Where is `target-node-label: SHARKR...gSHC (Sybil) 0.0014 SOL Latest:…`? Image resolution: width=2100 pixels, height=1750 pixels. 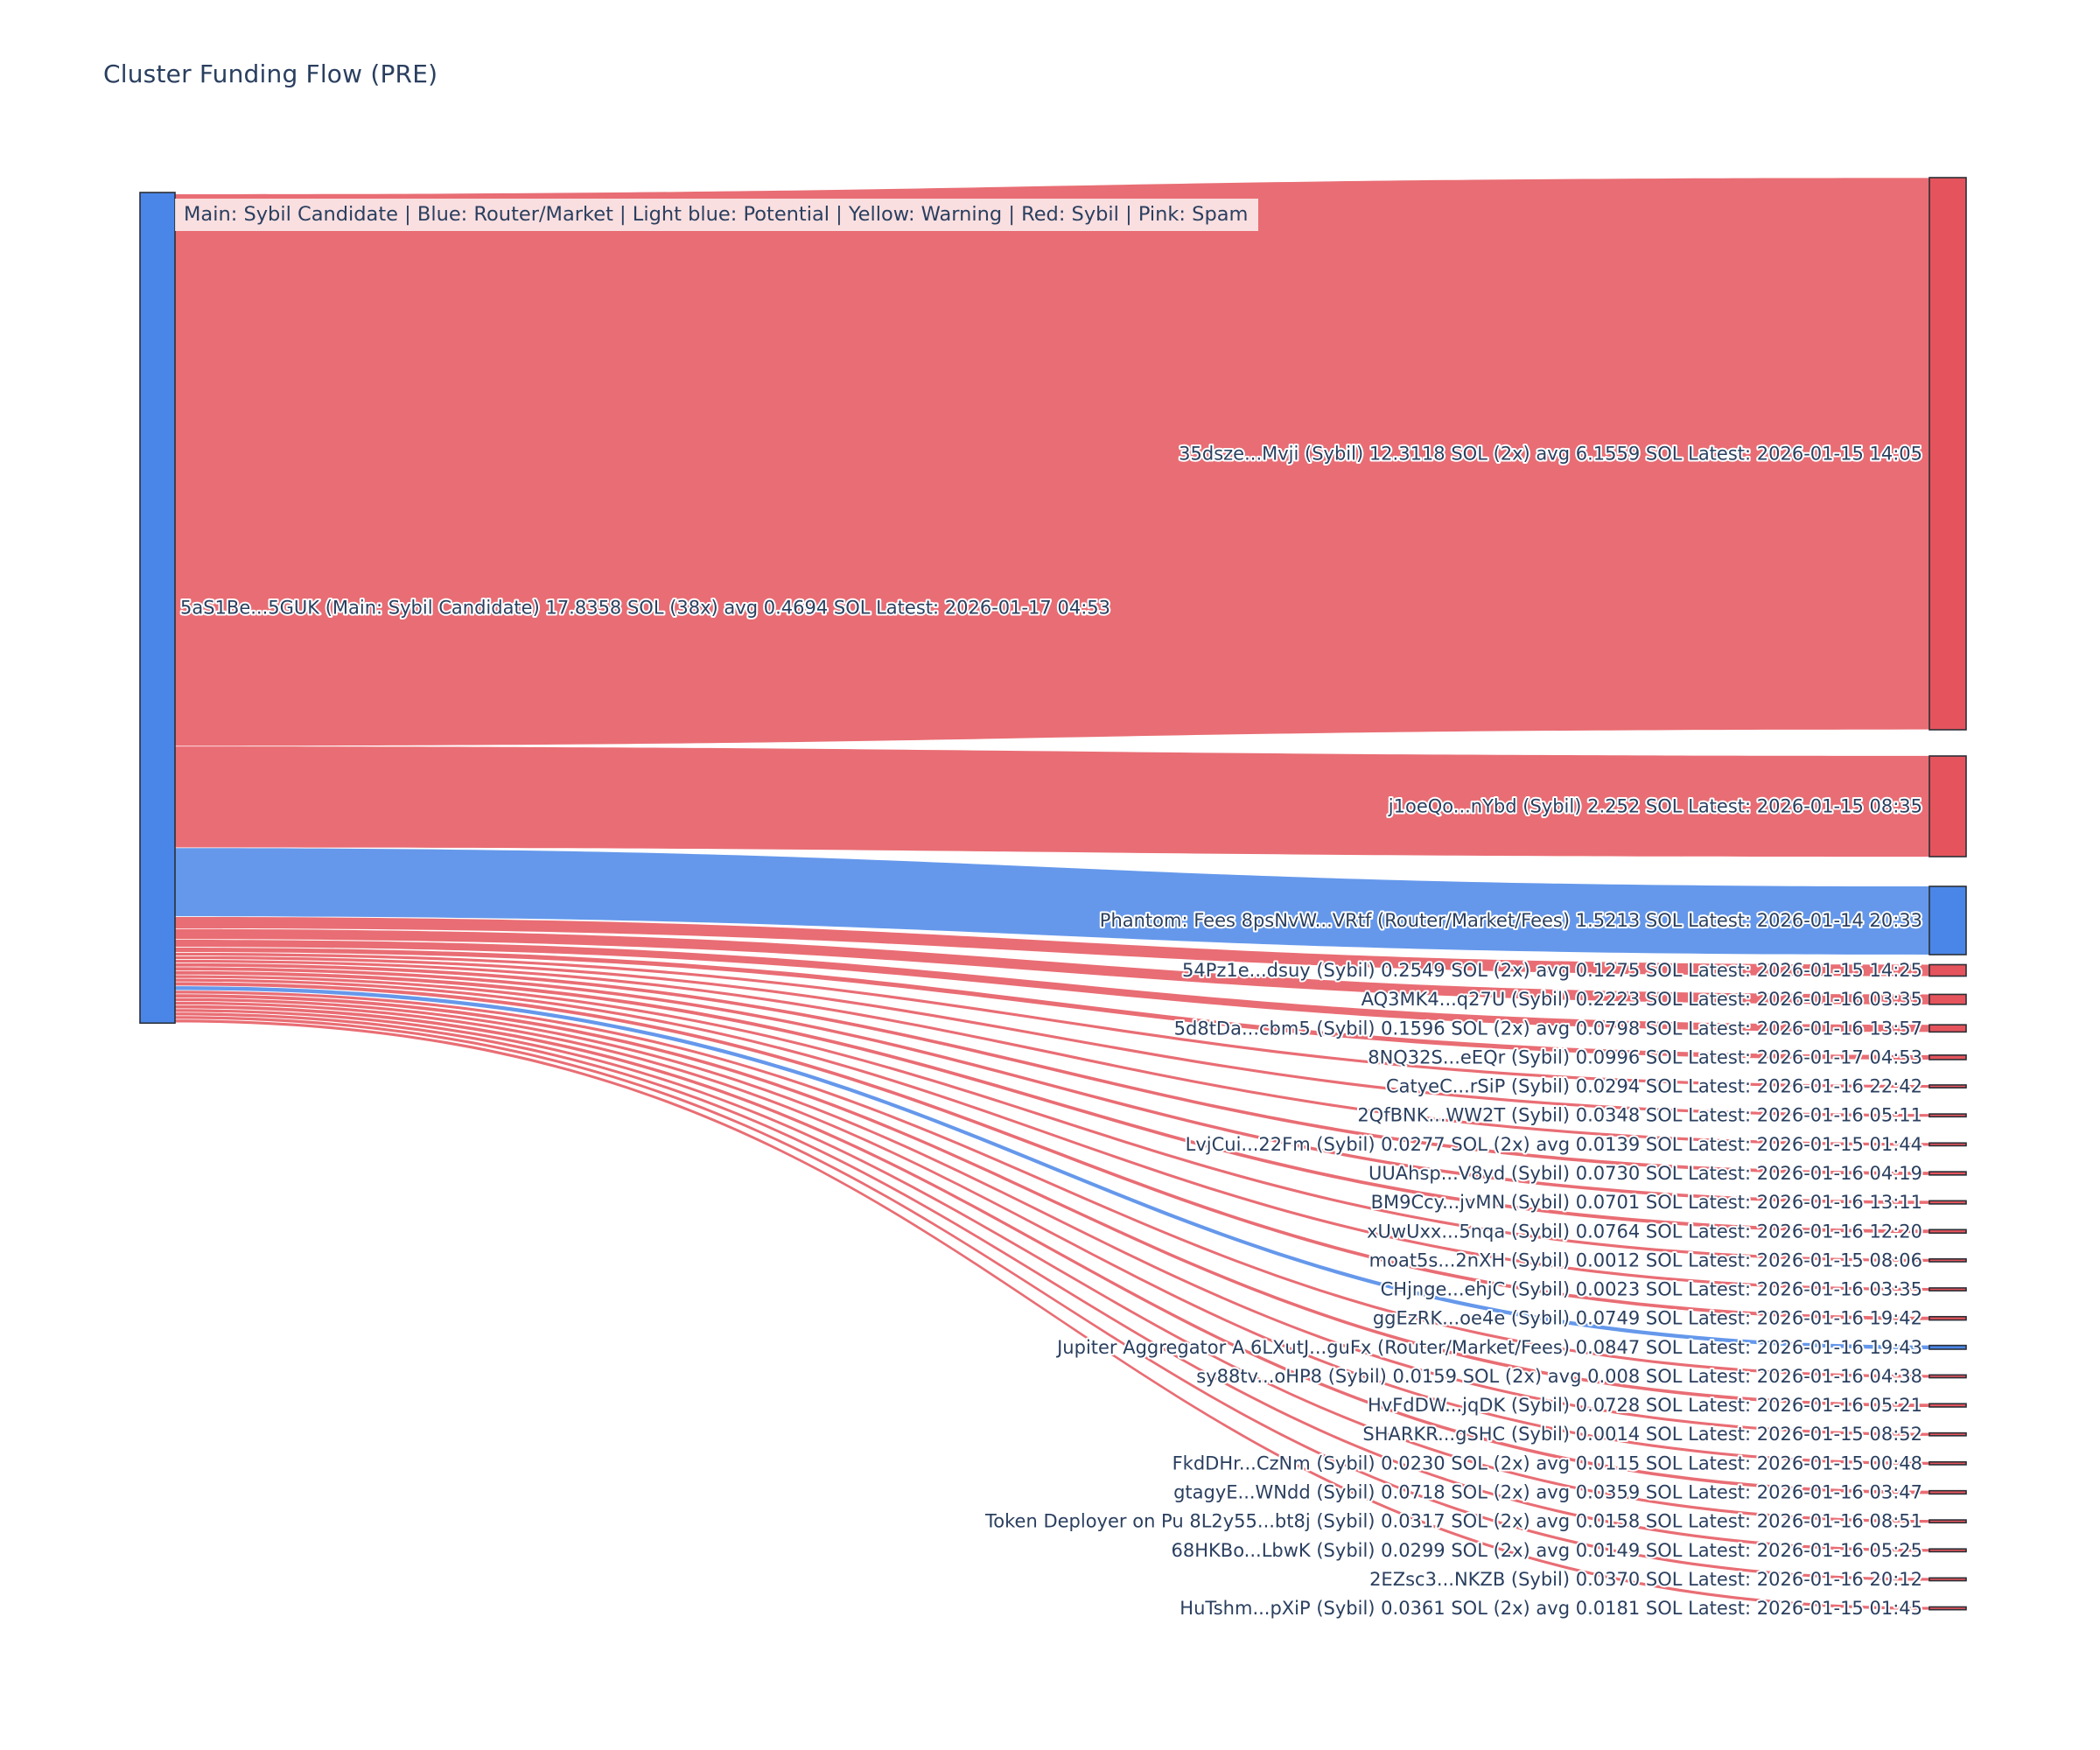 target-node-label: SHARKR...gSHC (Sybil) 0.0014 SOL Latest:… is located at coordinates (1642, 1434).